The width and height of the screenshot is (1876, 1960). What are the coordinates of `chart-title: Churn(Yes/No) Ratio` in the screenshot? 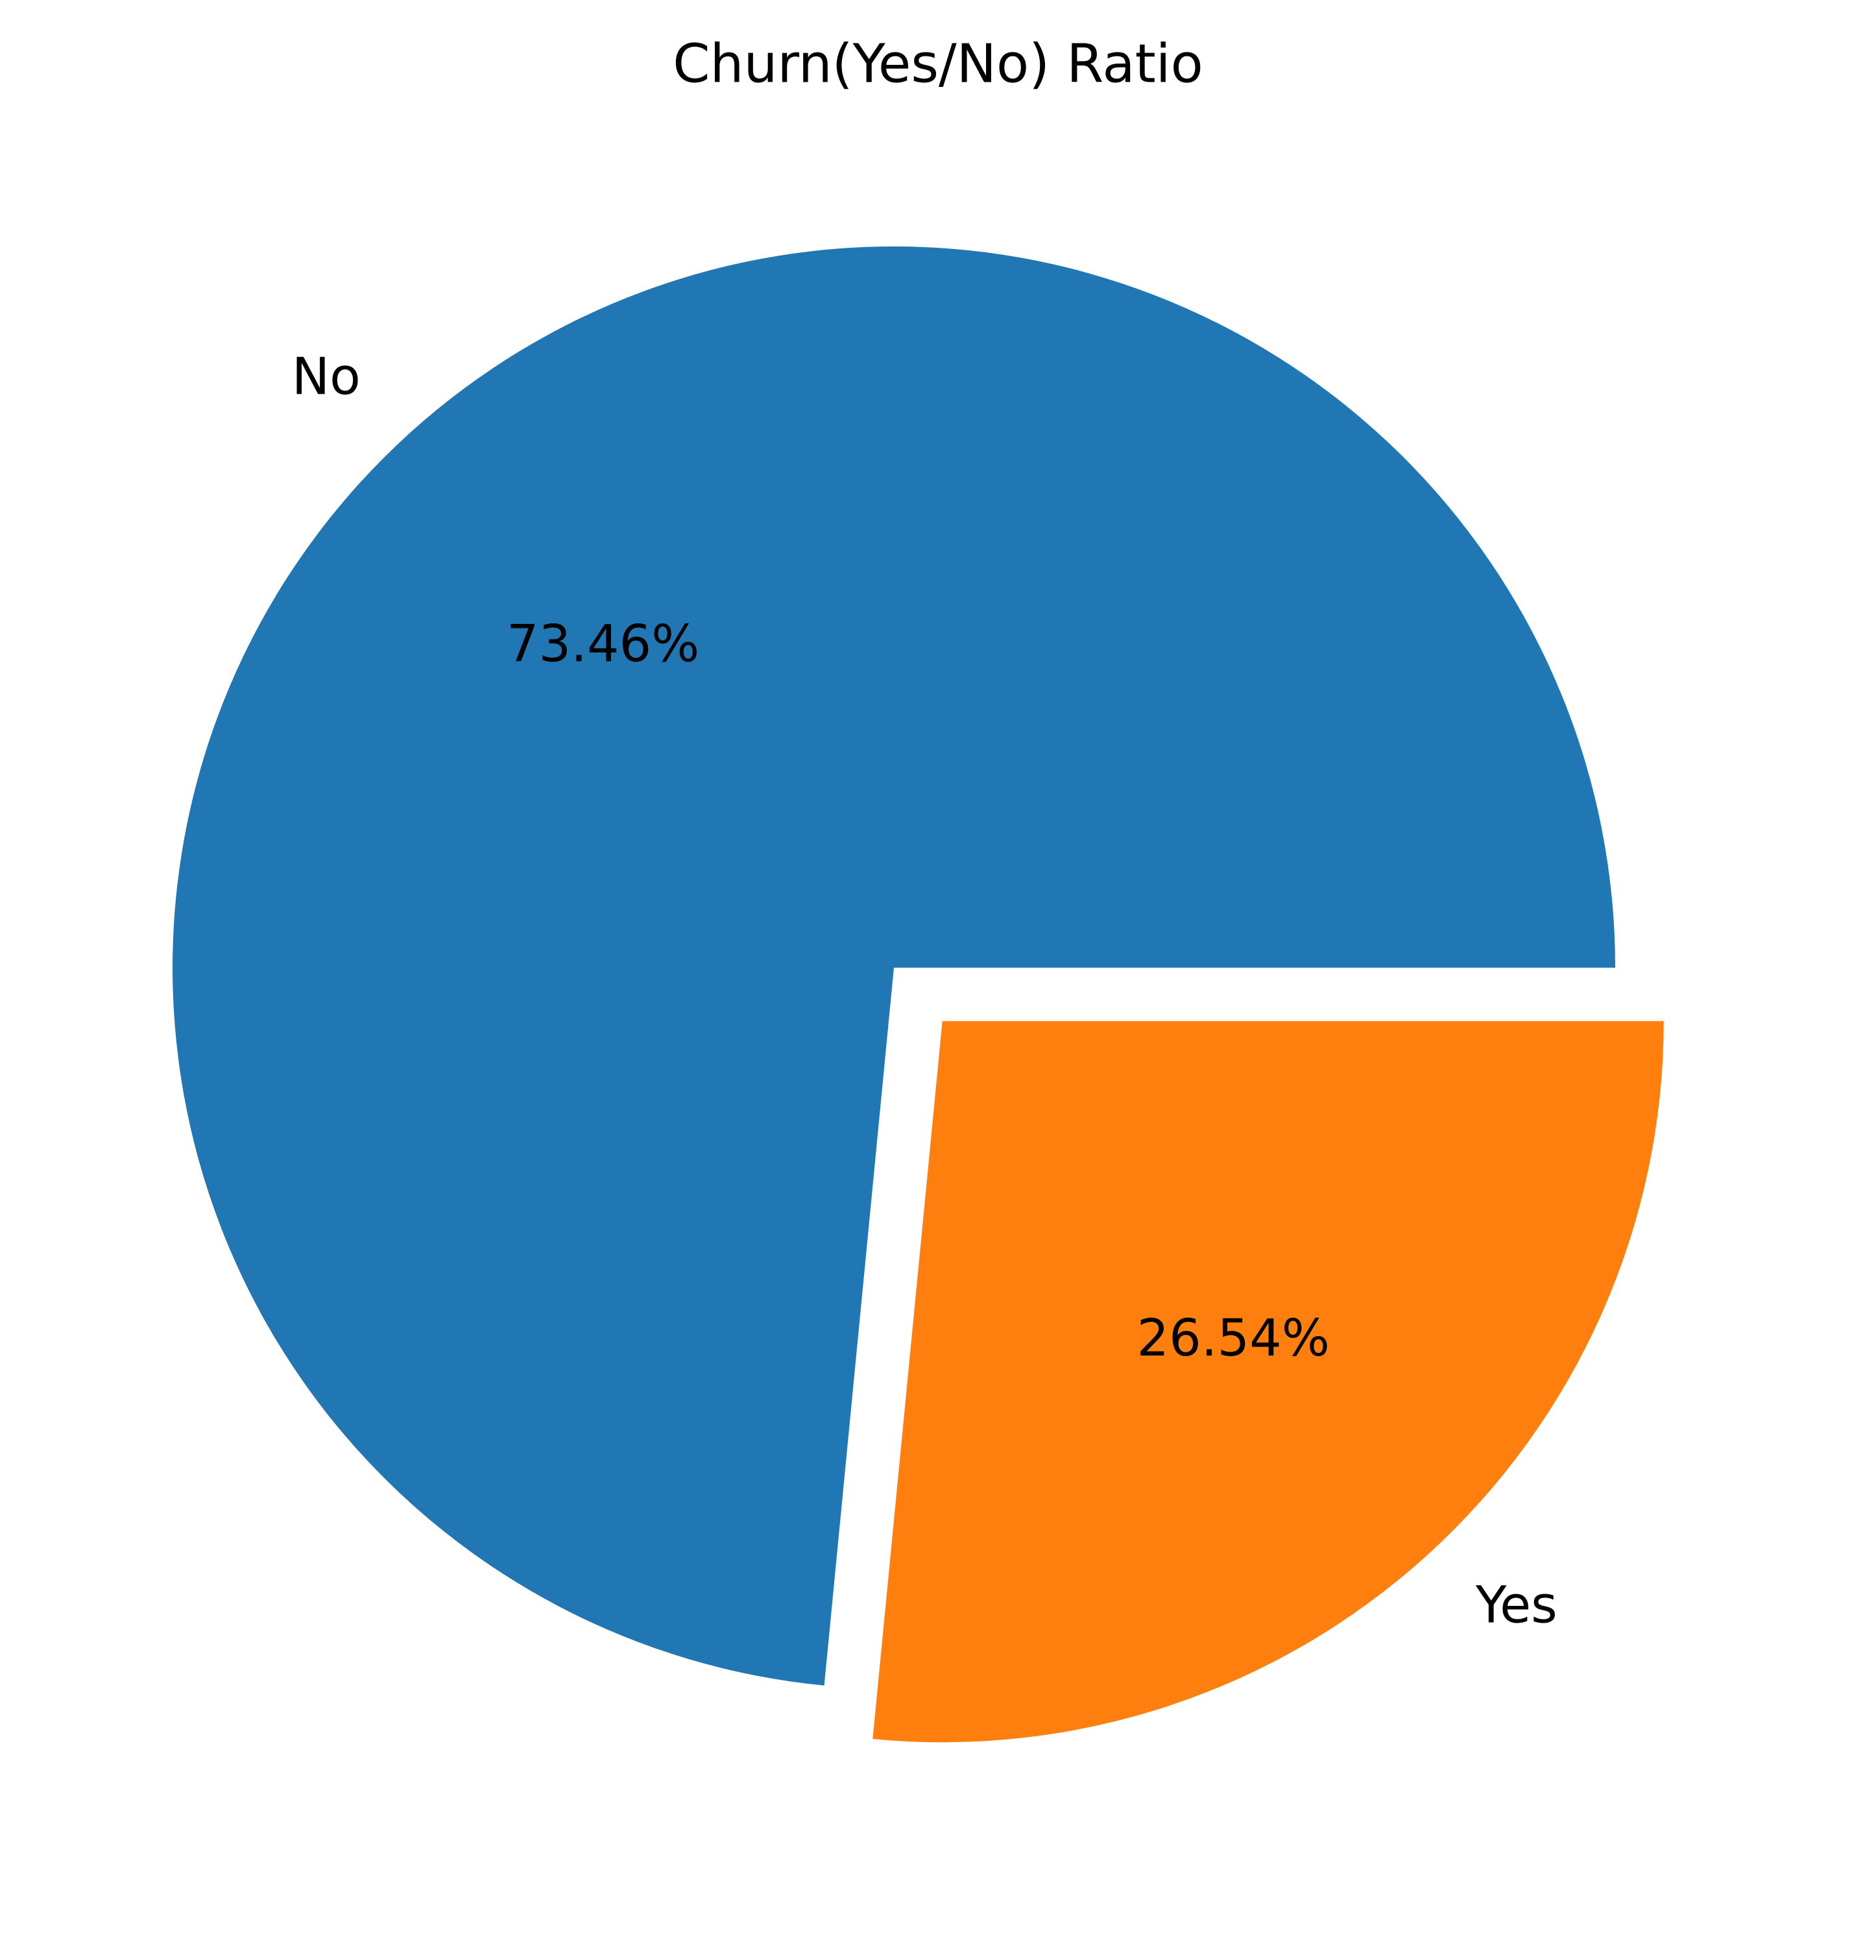 It's located at (938, 64).